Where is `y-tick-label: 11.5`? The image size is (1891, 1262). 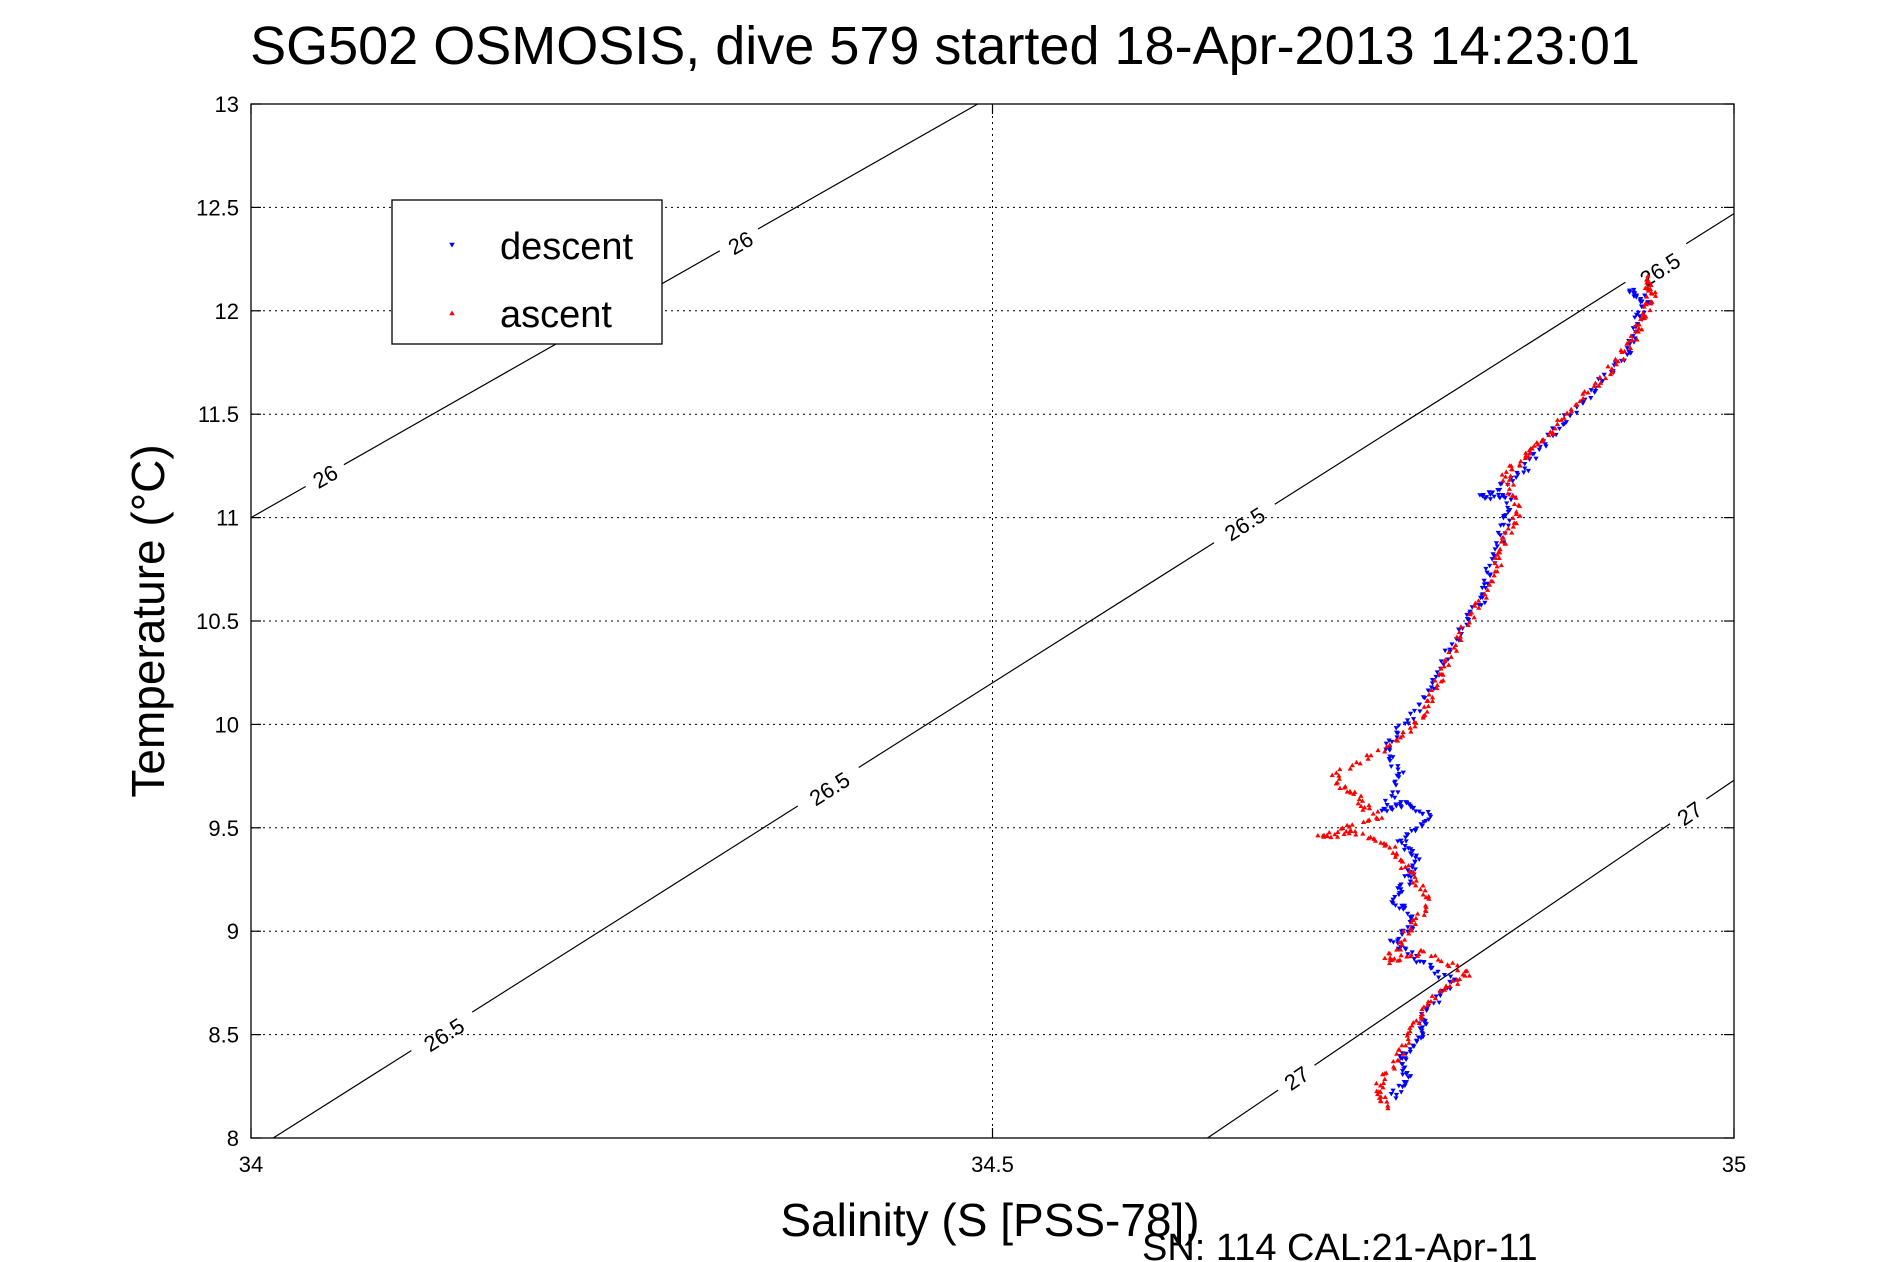
y-tick-label: 11.5 is located at coordinates (218, 414).